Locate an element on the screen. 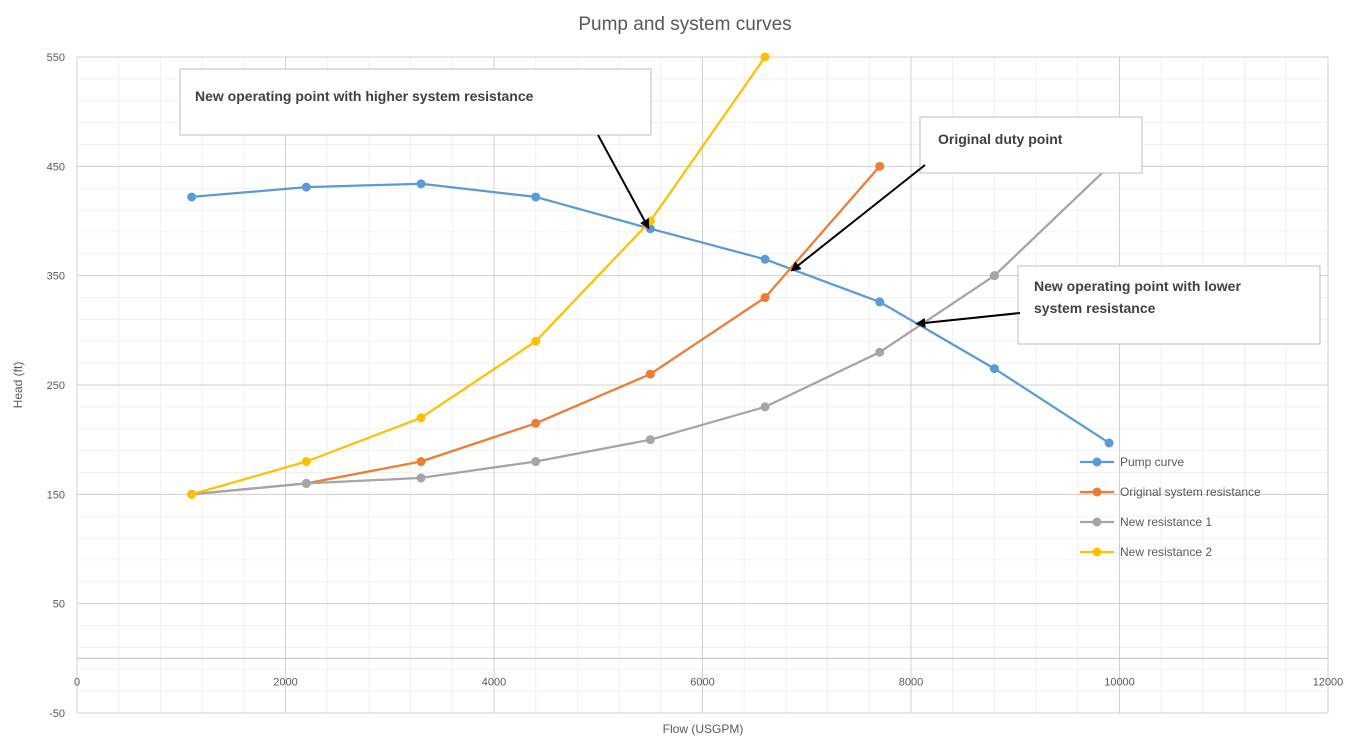  legend-label: Original system resistance is located at coordinates (1190, 492).